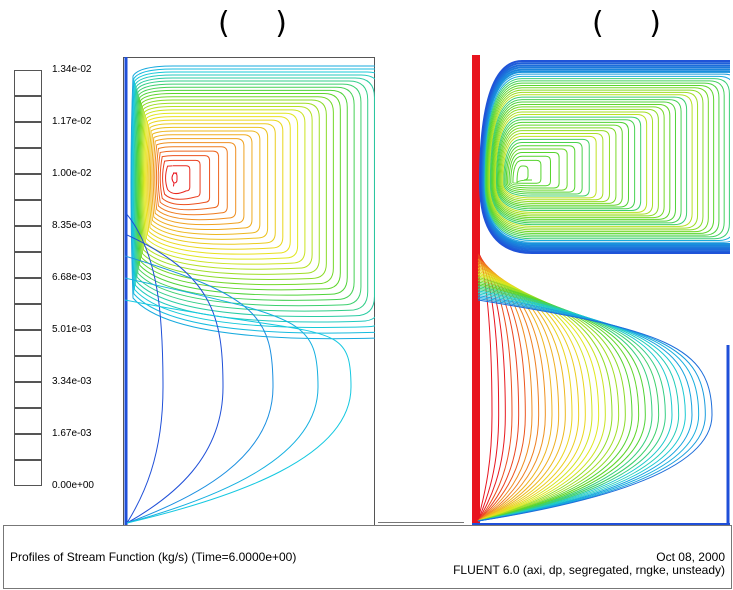 This screenshot has height=590, width=733. I want to click on left-panel-label: ( ), so click(261, 23).